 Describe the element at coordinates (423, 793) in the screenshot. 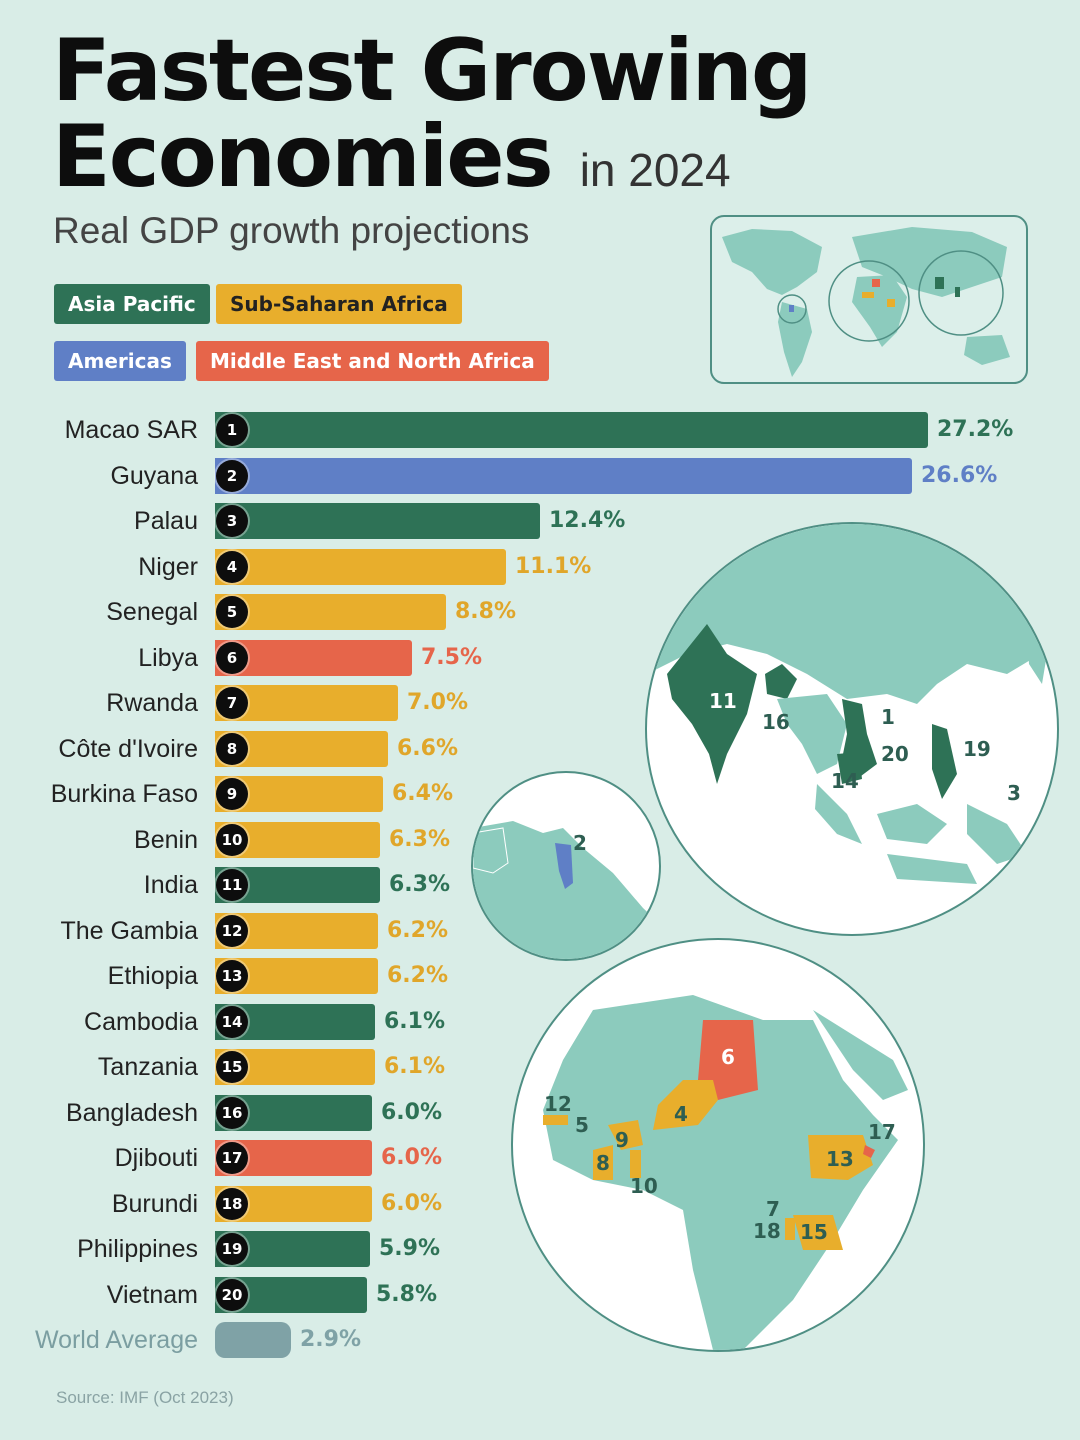

I see `value-label: 6.4%` at that location.